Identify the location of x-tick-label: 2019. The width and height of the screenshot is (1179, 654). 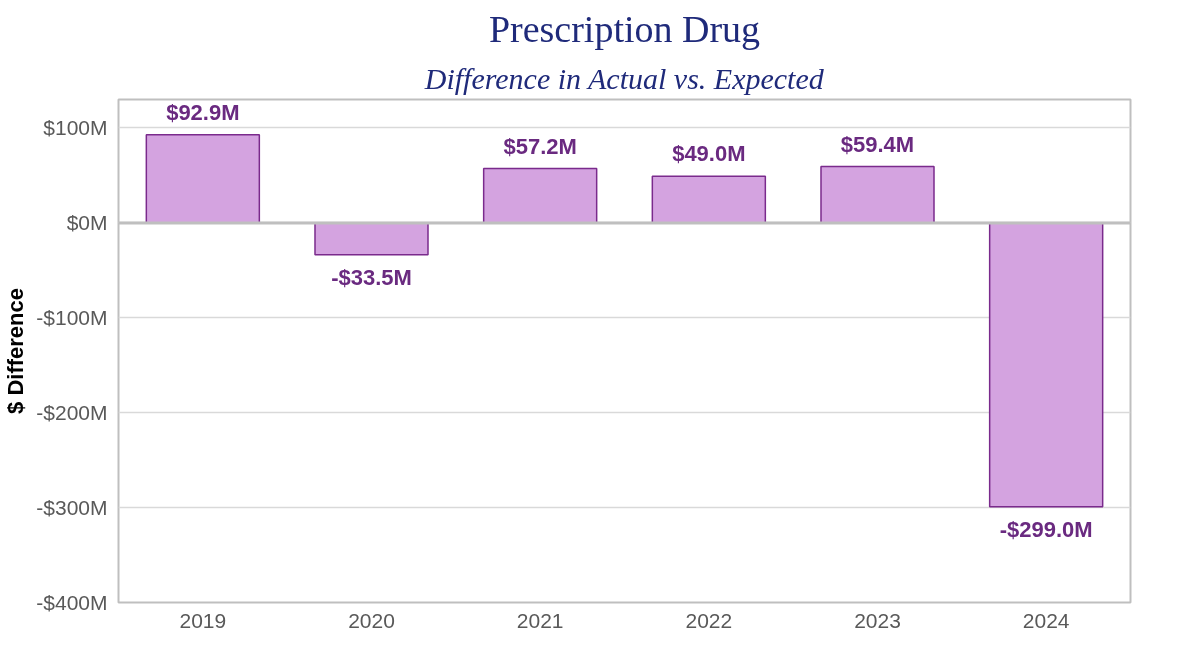
(203, 620).